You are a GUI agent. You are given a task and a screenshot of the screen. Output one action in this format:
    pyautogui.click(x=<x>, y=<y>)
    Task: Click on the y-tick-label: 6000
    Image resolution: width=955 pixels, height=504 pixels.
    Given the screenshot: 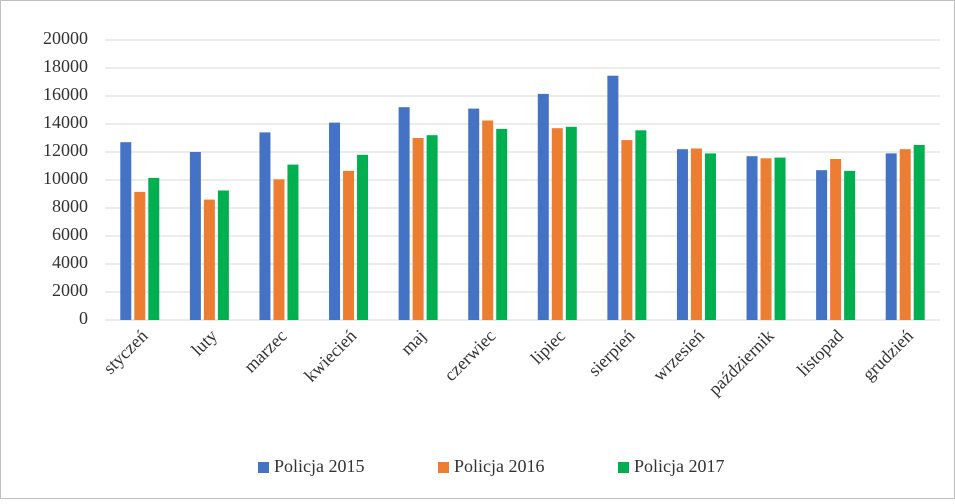 What is the action you would take?
    pyautogui.click(x=70, y=234)
    